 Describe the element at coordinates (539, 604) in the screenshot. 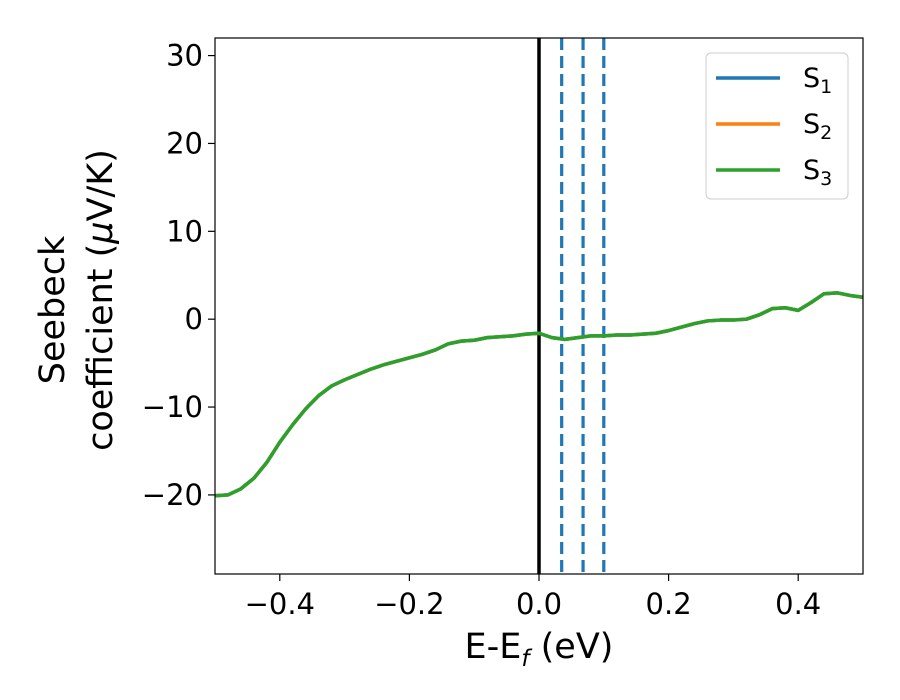

I see `x-tick-label: 0.0` at that location.